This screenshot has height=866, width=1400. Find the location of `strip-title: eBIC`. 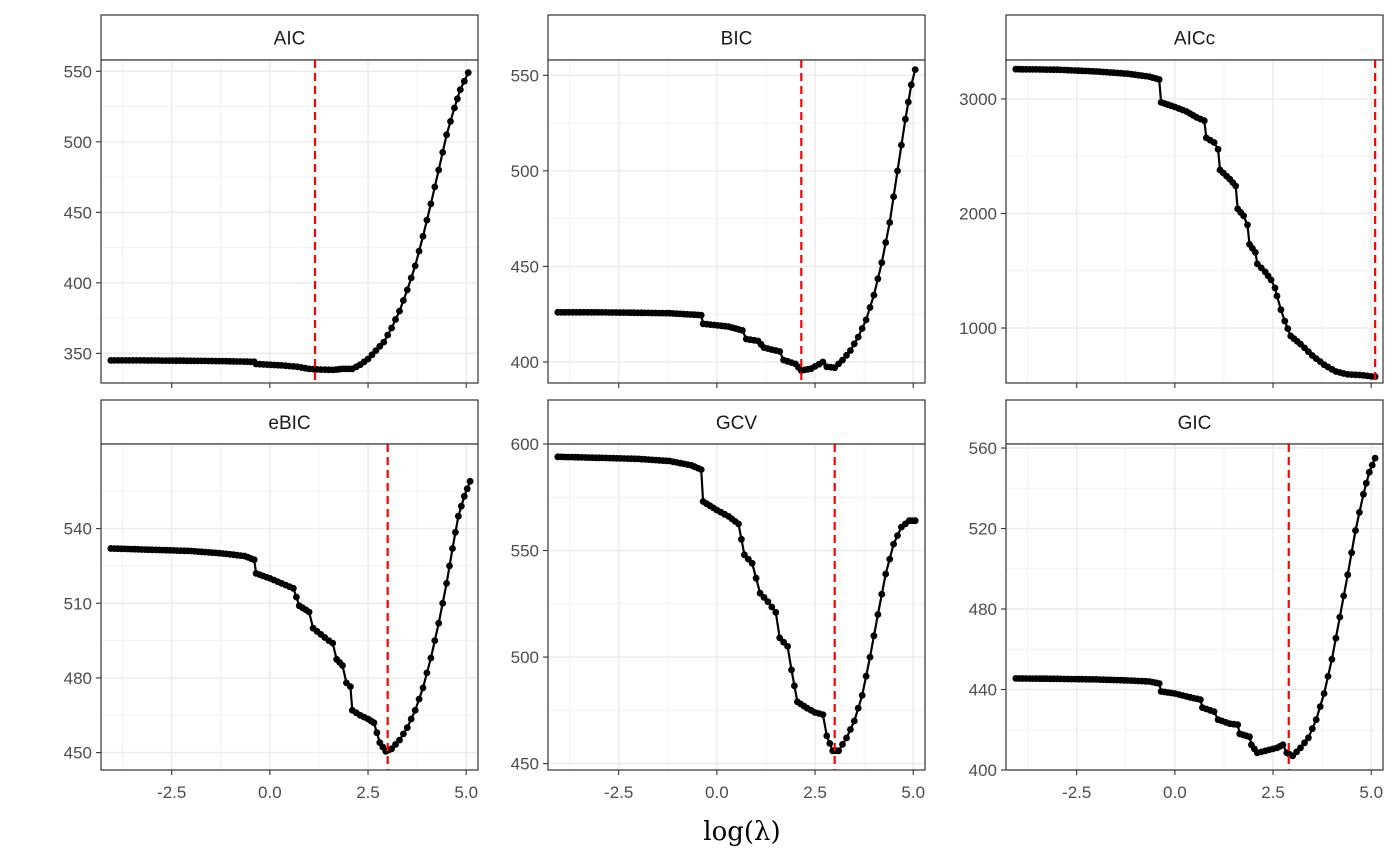

strip-title: eBIC is located at coordinates (289, 423).